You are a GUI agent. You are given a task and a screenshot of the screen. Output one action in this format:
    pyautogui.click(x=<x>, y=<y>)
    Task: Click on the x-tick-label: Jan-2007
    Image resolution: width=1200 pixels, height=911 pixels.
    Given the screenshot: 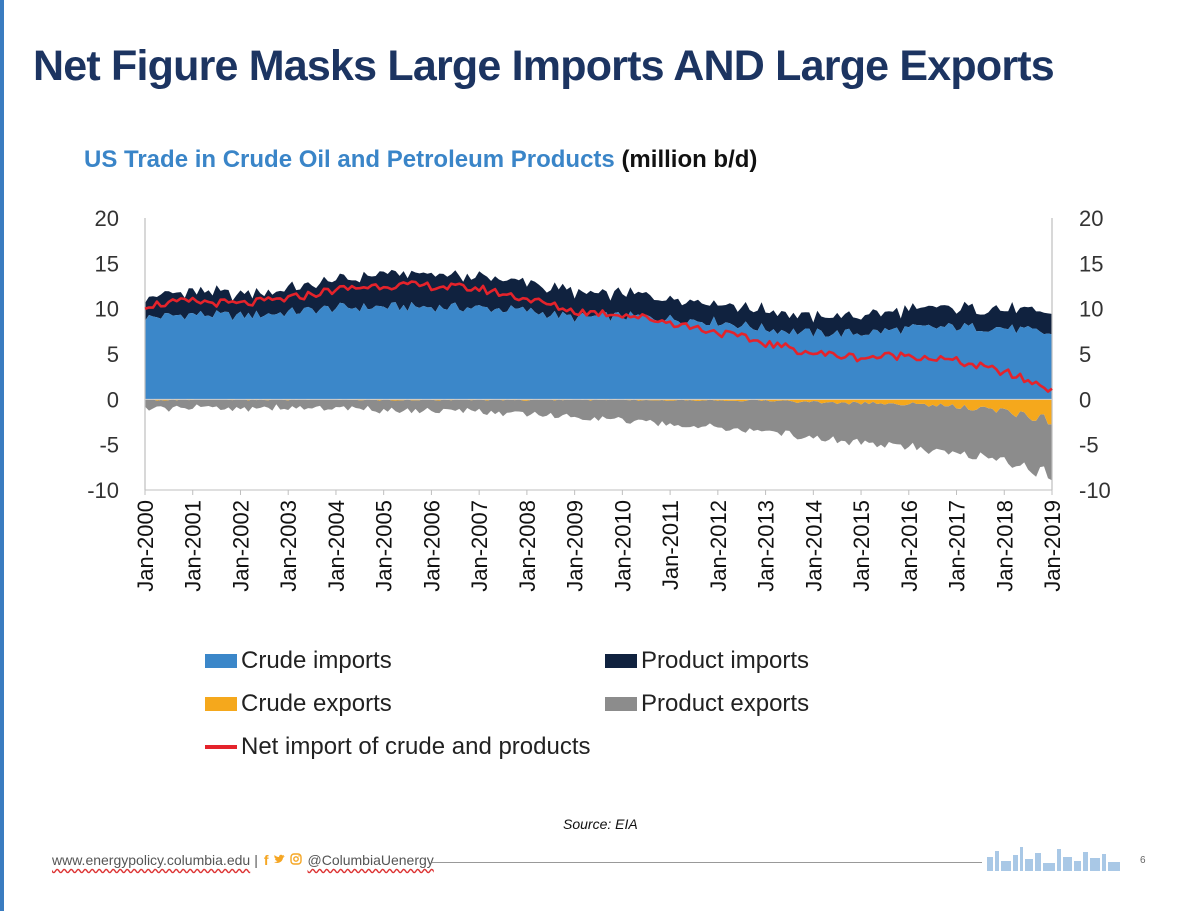 What is the action you would take?
    pyautogui.click(x=479, y=546)
    